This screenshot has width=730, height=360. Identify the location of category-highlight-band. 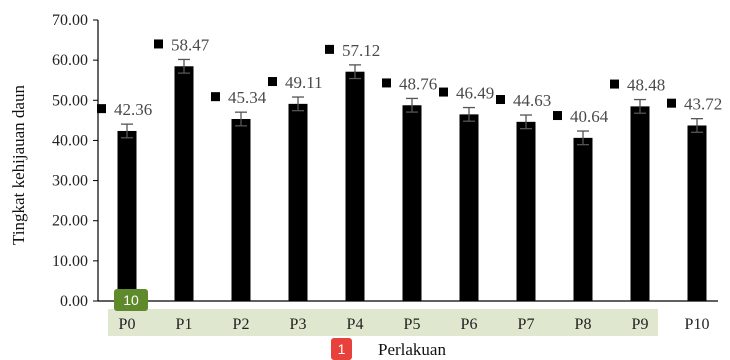
(383, 322).